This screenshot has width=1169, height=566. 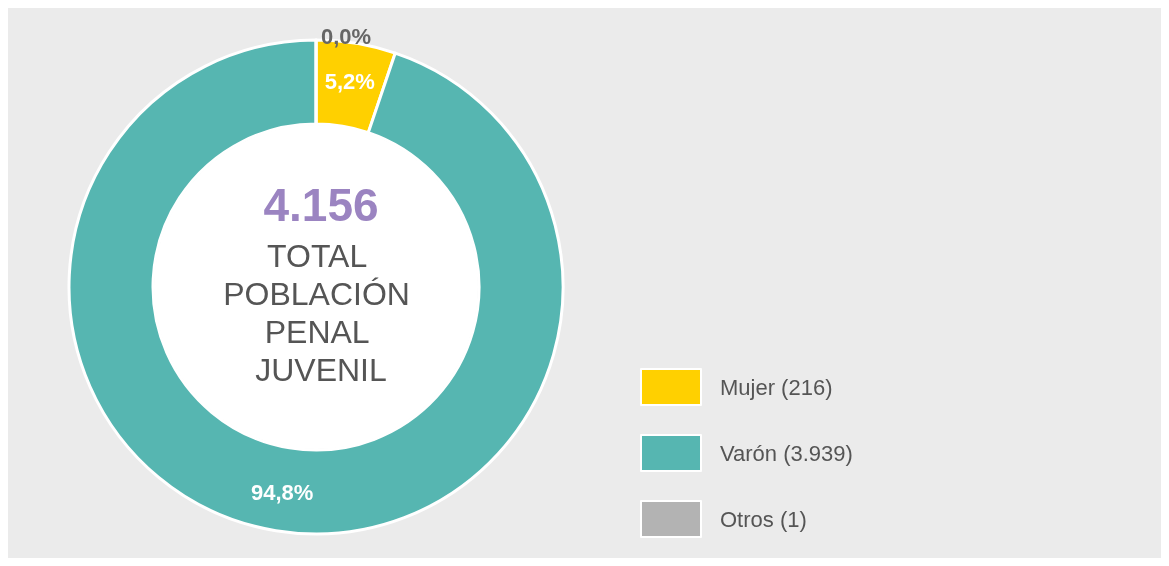 What do you see at coordinates (786, 453) in the screenshot?
I see `legend-label: Varón (3.939)` at bounding box center [786, 453].